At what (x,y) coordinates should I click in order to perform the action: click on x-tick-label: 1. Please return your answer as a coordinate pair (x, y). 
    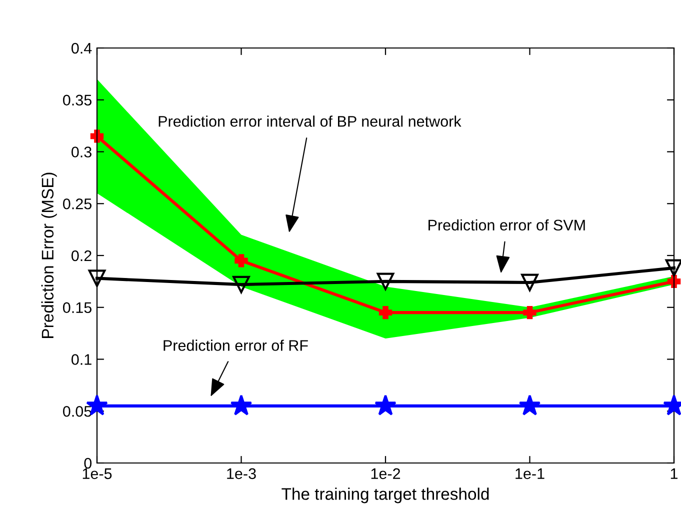
    Looking at the image, I should click on (674, 473).